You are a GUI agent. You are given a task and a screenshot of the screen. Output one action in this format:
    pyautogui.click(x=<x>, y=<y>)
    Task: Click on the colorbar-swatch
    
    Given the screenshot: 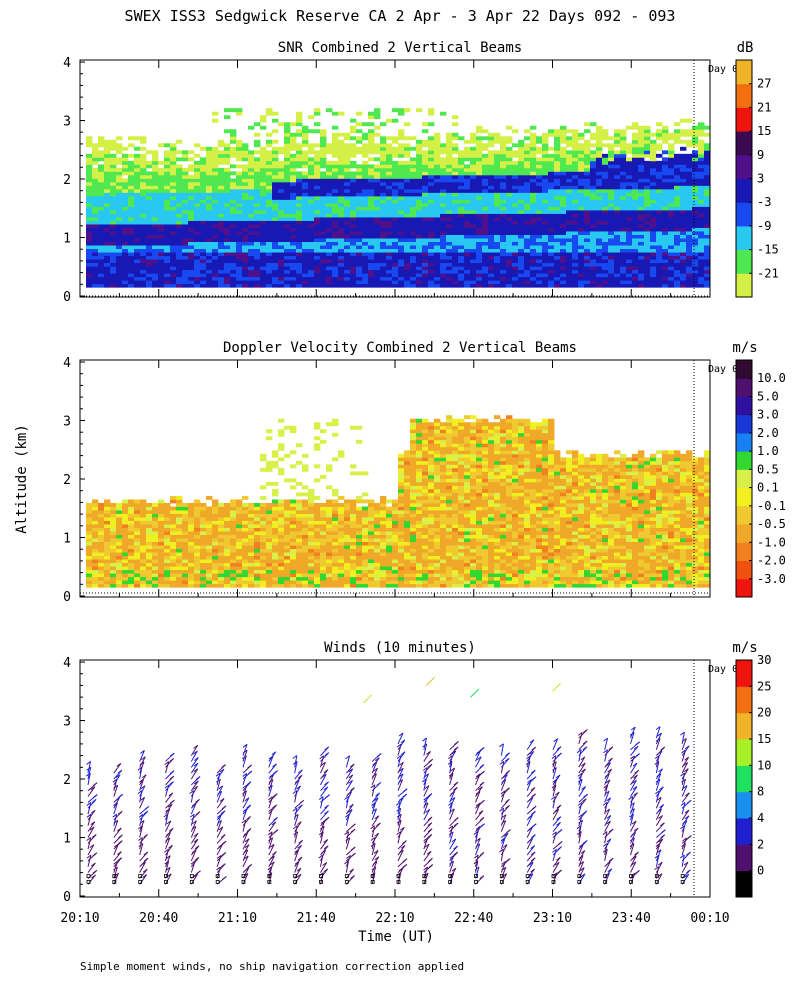 What is the action you would take?
    pyautogui.click(x=744, y=238)
    